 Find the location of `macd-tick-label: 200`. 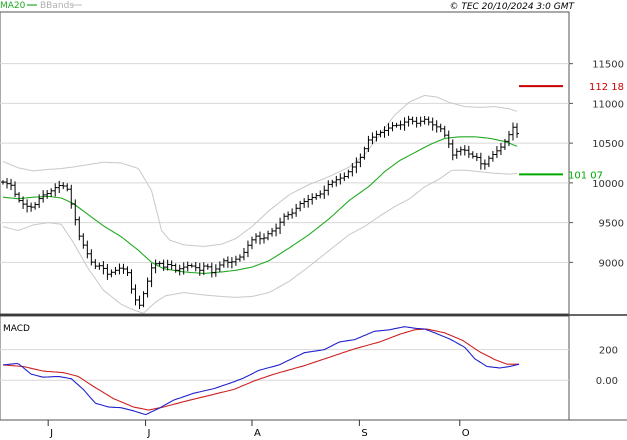

macd-tick-label: 200 is located at coordinates (608, 351).